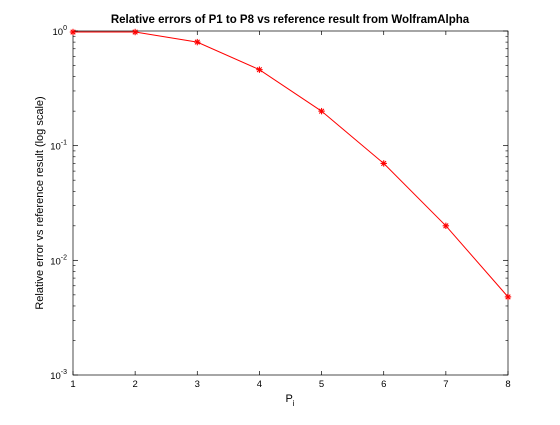 This screenshot has height=425, width=560. I want to click on y-tick-label: 10⁻¹, so click(58, 146).